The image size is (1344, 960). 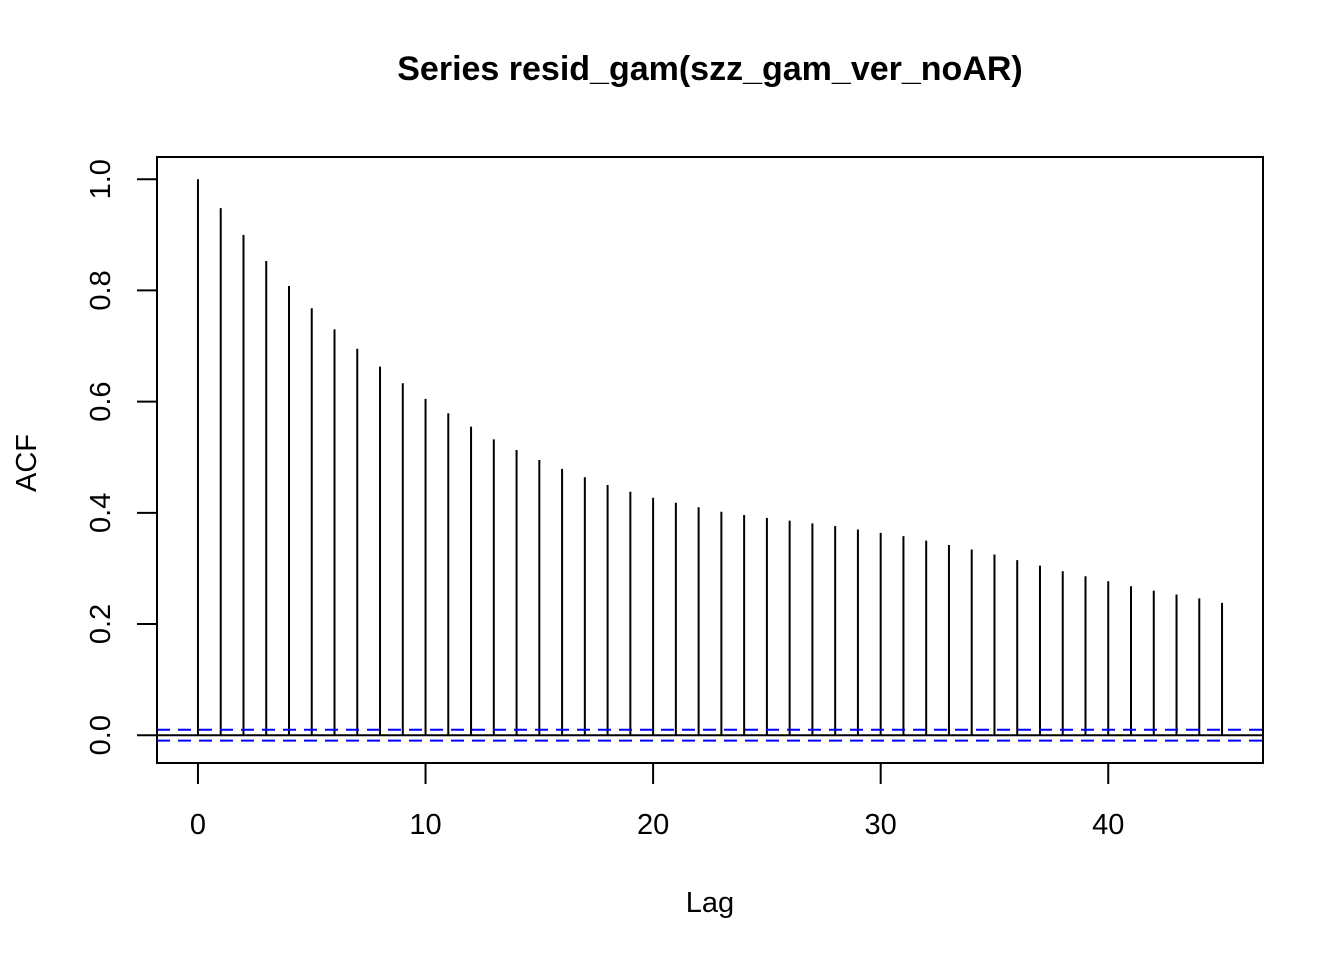 What do you see at coordinates (101, 735) in the screenshot?
I see `y-tick-label-0: 0.0` at bounding box center [101, 735].